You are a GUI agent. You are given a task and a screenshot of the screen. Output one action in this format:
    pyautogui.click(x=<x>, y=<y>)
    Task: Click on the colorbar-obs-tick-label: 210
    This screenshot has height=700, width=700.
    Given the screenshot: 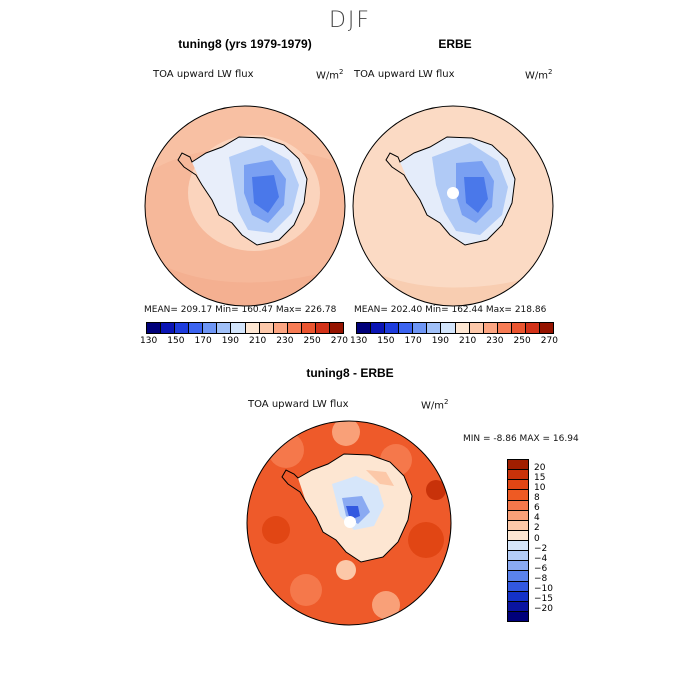 What is the action you would take?
    pyautogui.click(x=468, y=341)
    